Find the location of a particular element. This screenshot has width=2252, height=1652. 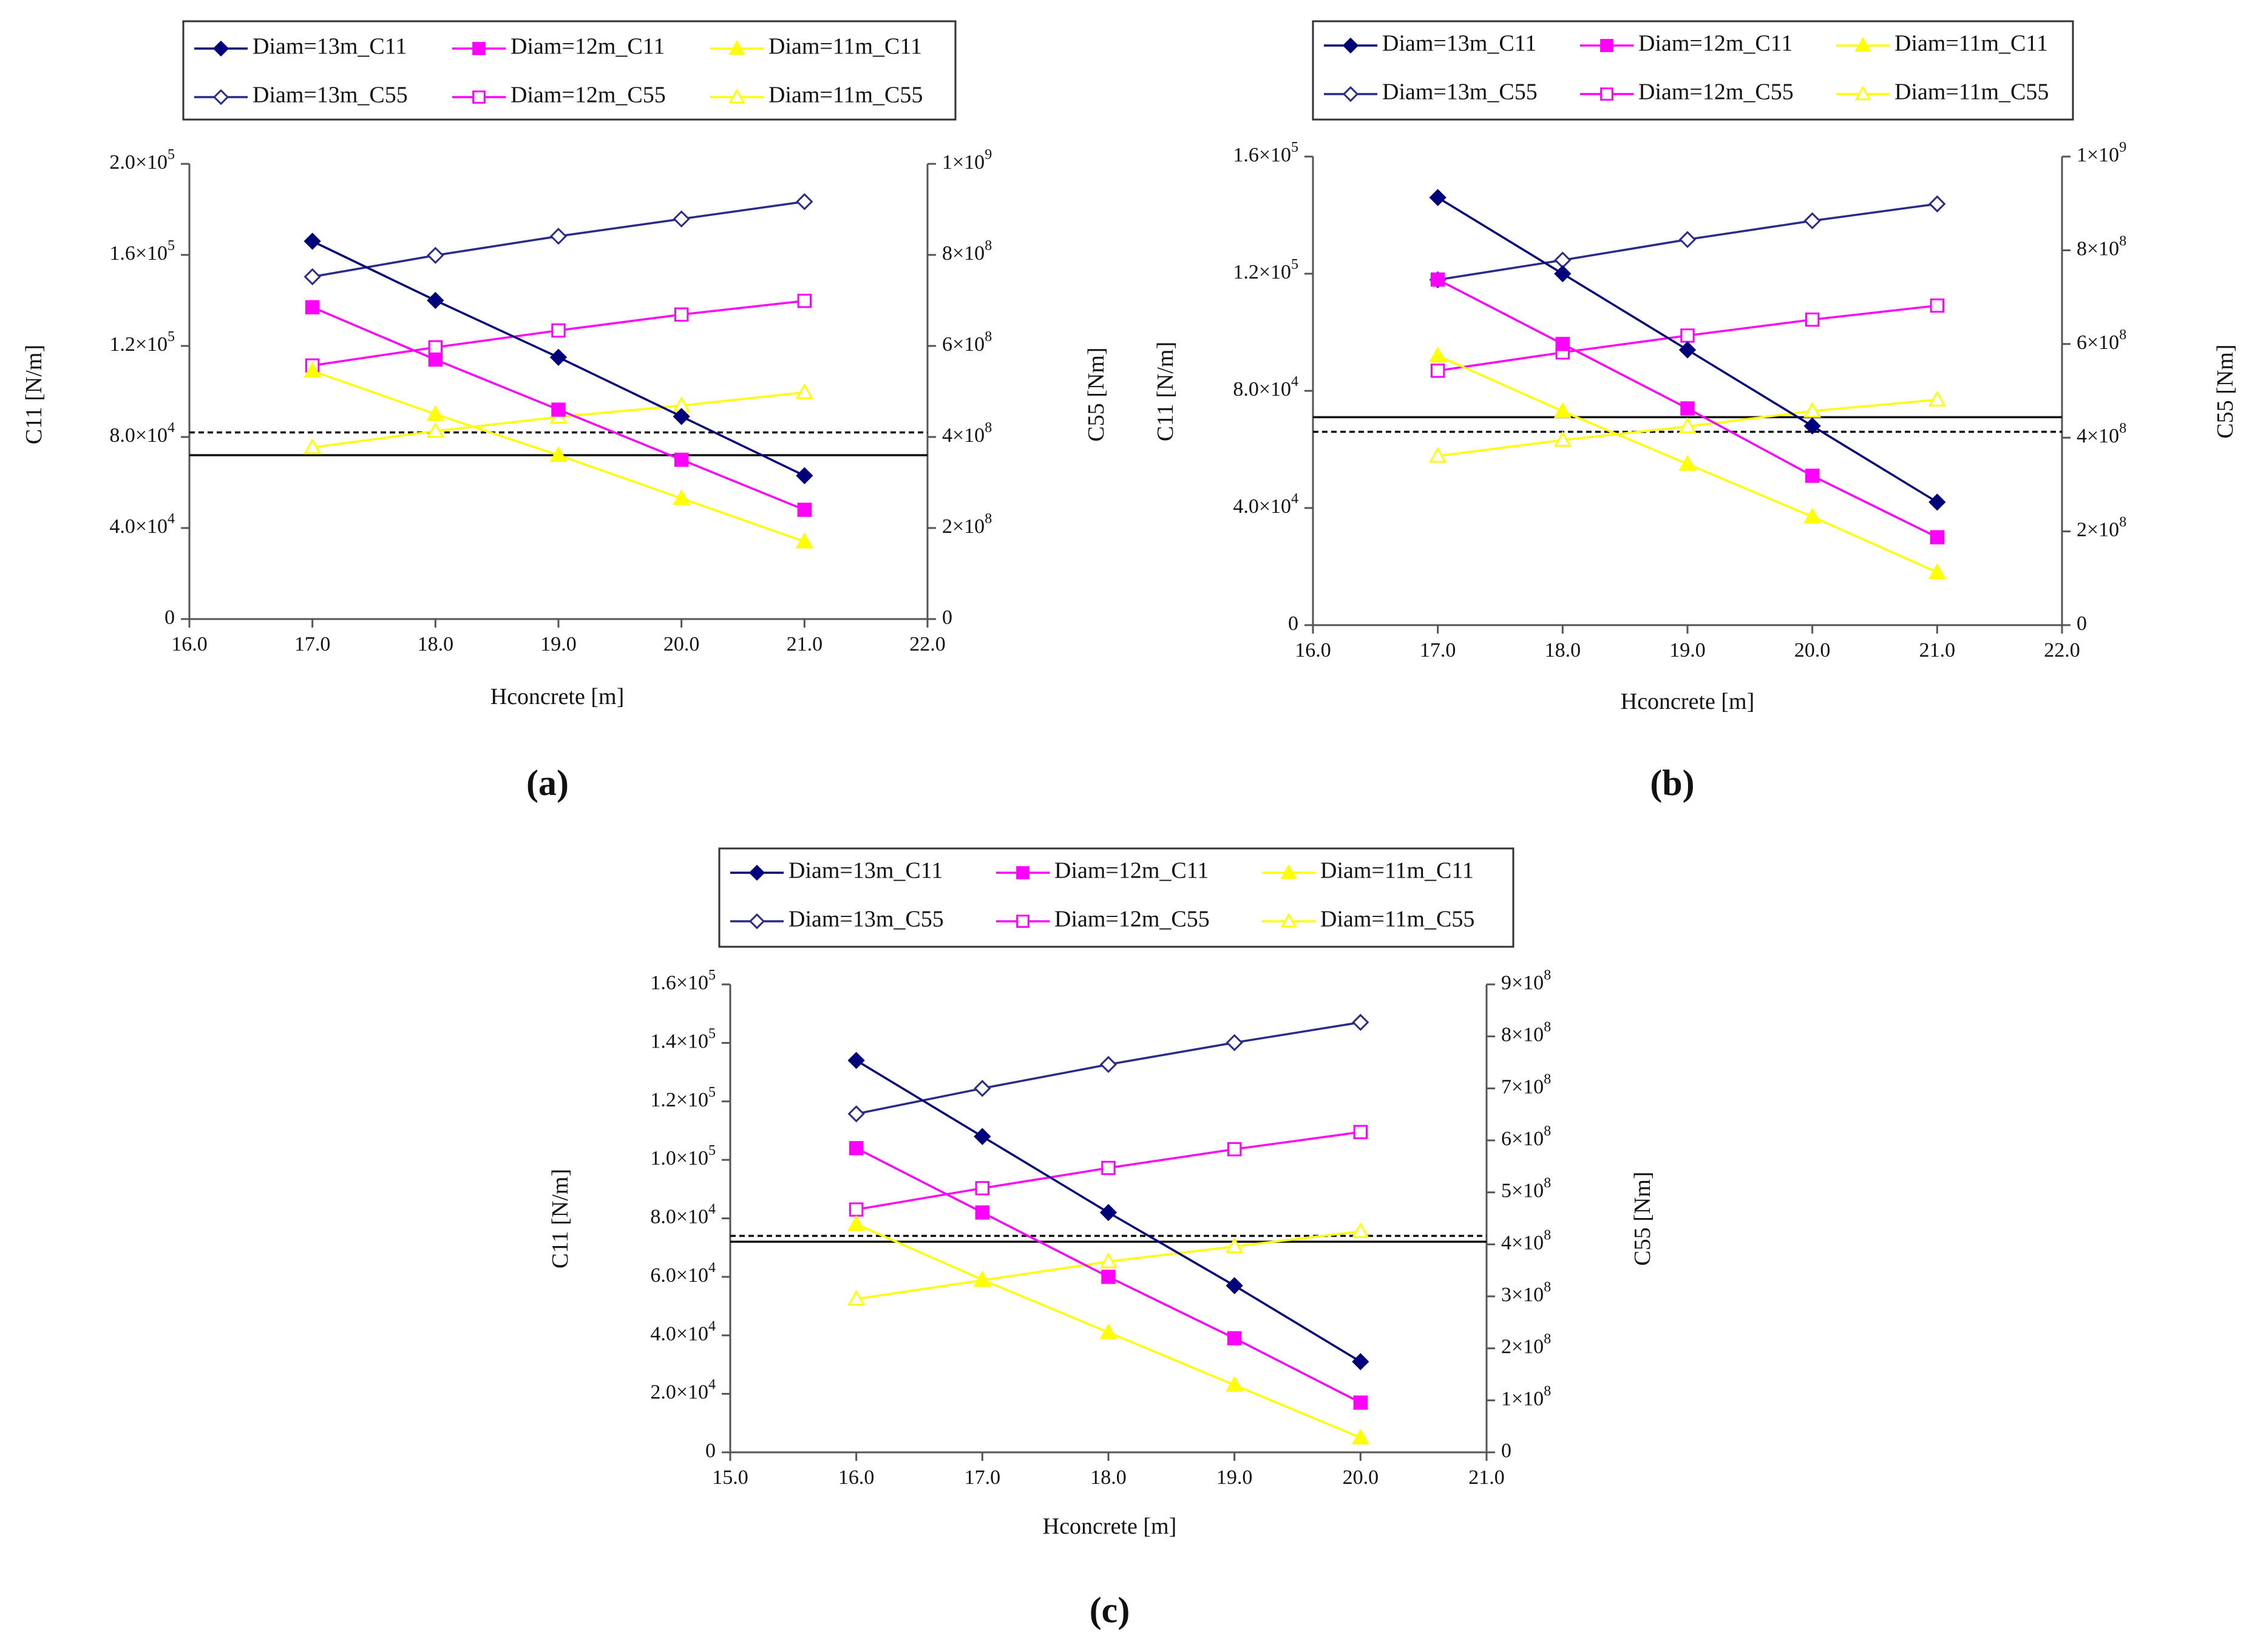

series-diam-13m-c55 is located at coordinates (558, 240).